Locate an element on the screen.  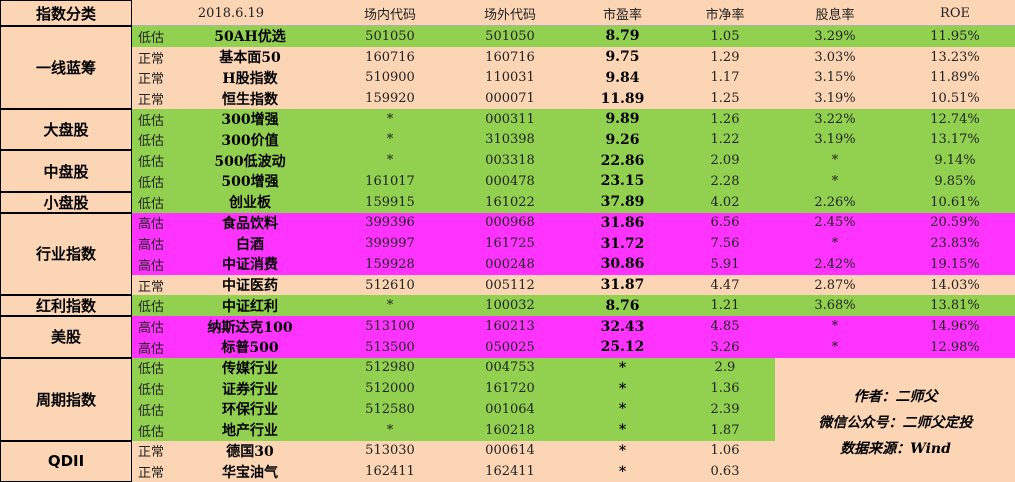
cell-roe: 12.98% is located at coordinates (955, 347).